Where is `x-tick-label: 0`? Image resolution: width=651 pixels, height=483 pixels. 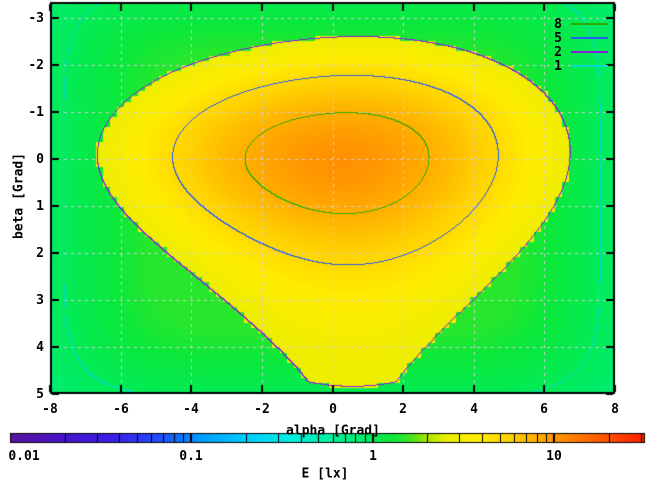 x-tick-label: 0 is located at coordinates (333, 409).